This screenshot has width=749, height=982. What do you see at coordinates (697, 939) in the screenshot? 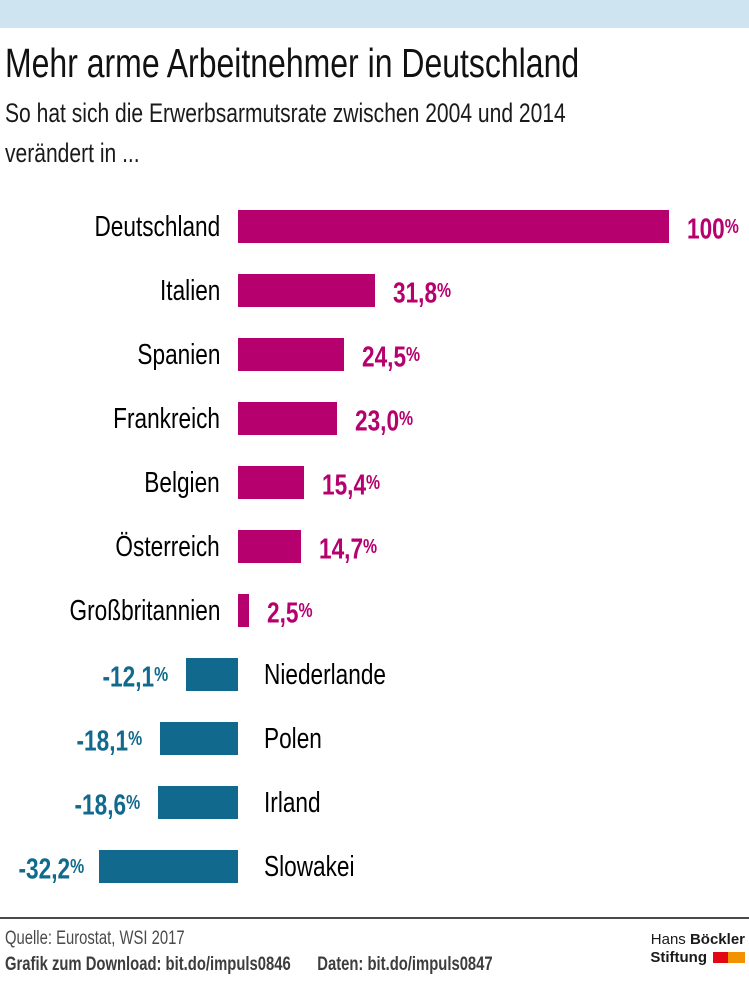
I see `logo-line-1: Hans Böckler` at bounding box center [697, 939].